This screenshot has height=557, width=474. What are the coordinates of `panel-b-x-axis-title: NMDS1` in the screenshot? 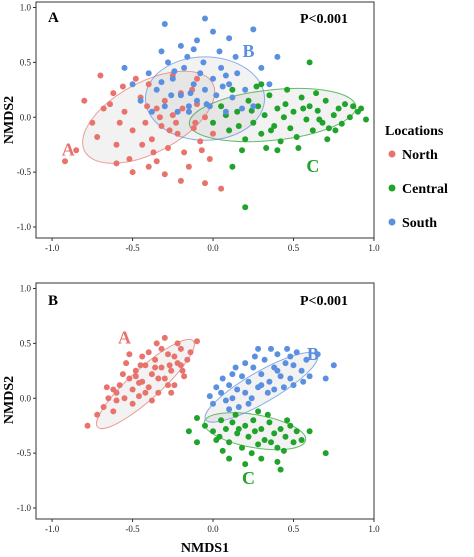 It's located at (205, 548).